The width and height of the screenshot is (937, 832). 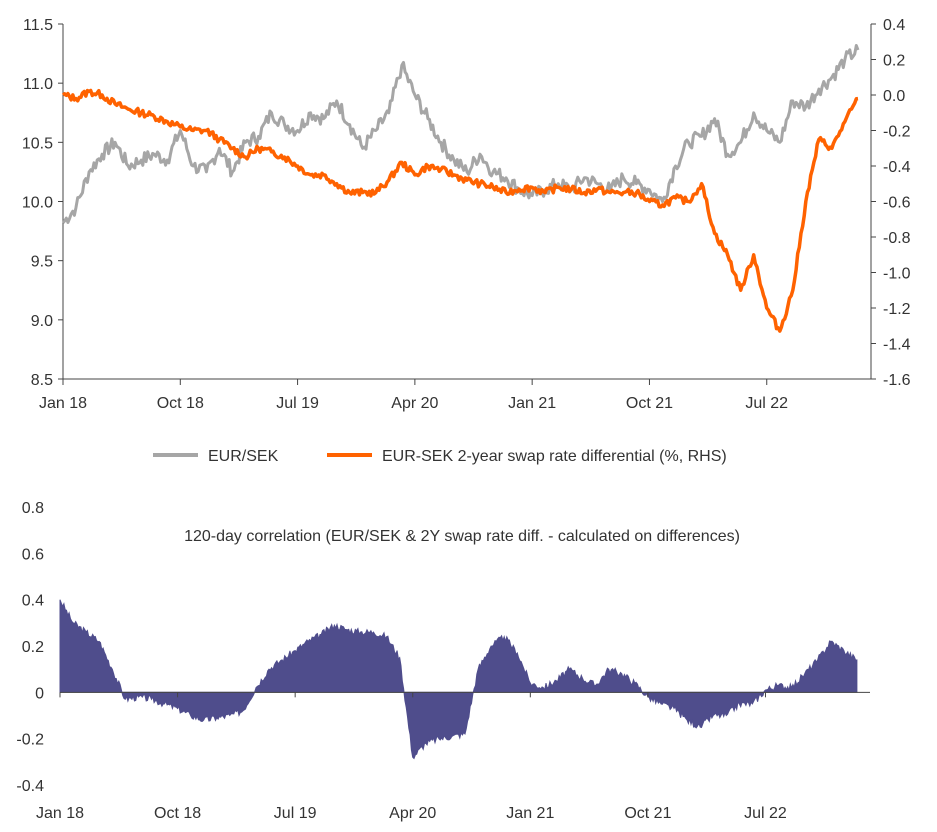 What do you see at coordinates (412, 813) in the screenshot?
I see `bottom-x-tick-label: Apr 20` at bounding box center [412, 813].